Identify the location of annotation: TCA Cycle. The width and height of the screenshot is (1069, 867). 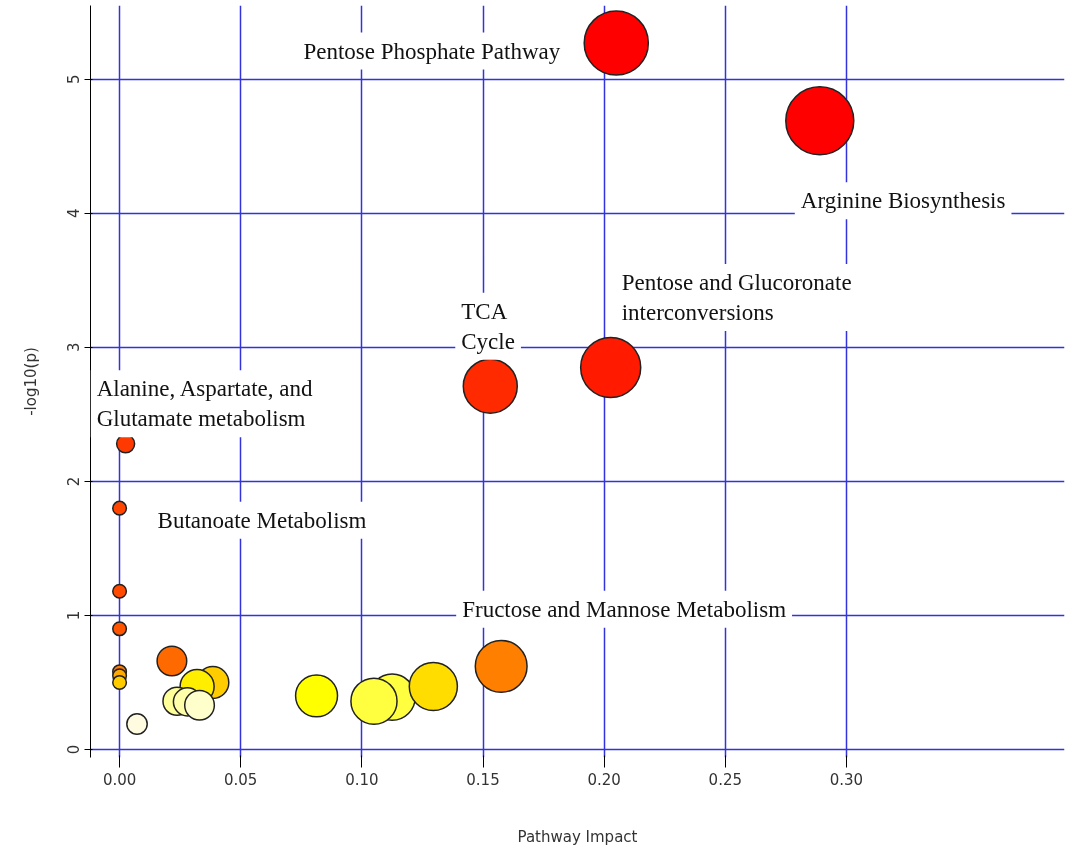
(488, 326).